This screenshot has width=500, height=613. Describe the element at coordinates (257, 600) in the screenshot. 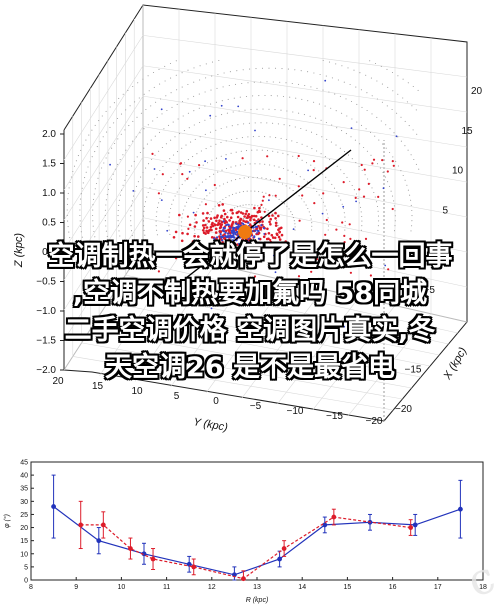

I see `x-axis-label-2d: R (kpc)` at that location.